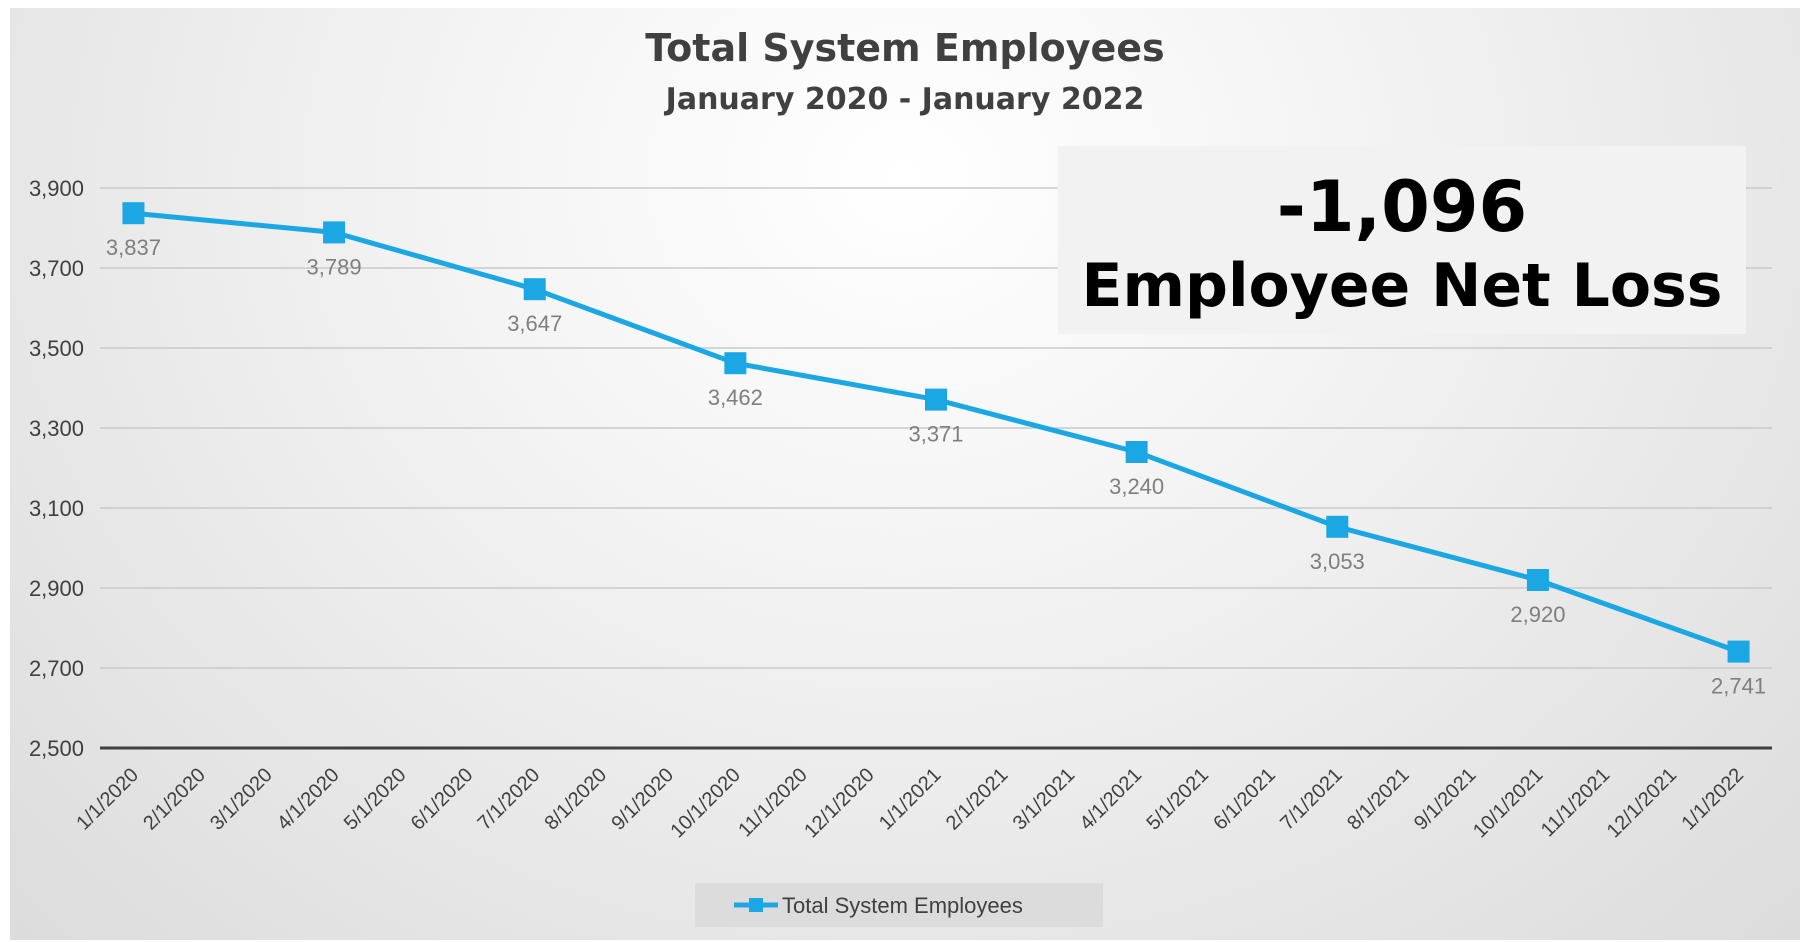  Describe the element at coordinates (334, 266) in the screenshot. I see `data-label: 3,789` at that location.